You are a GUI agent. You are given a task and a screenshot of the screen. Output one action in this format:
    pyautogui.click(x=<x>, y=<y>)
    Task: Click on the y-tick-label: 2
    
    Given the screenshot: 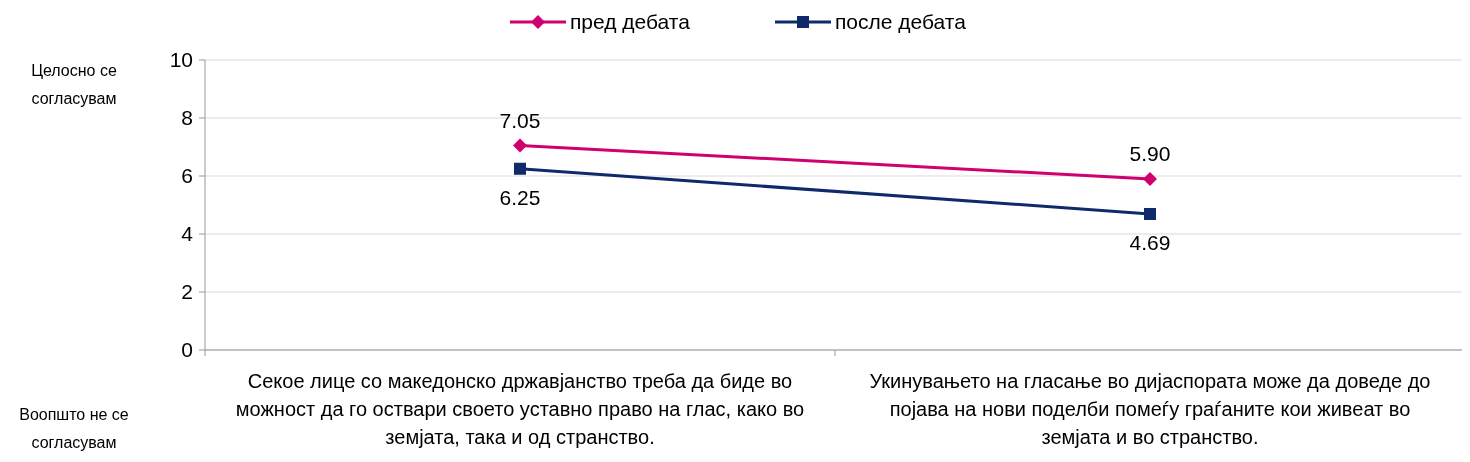 What is the action you would take?
    pyautogui.click(x=187, y=292)
    